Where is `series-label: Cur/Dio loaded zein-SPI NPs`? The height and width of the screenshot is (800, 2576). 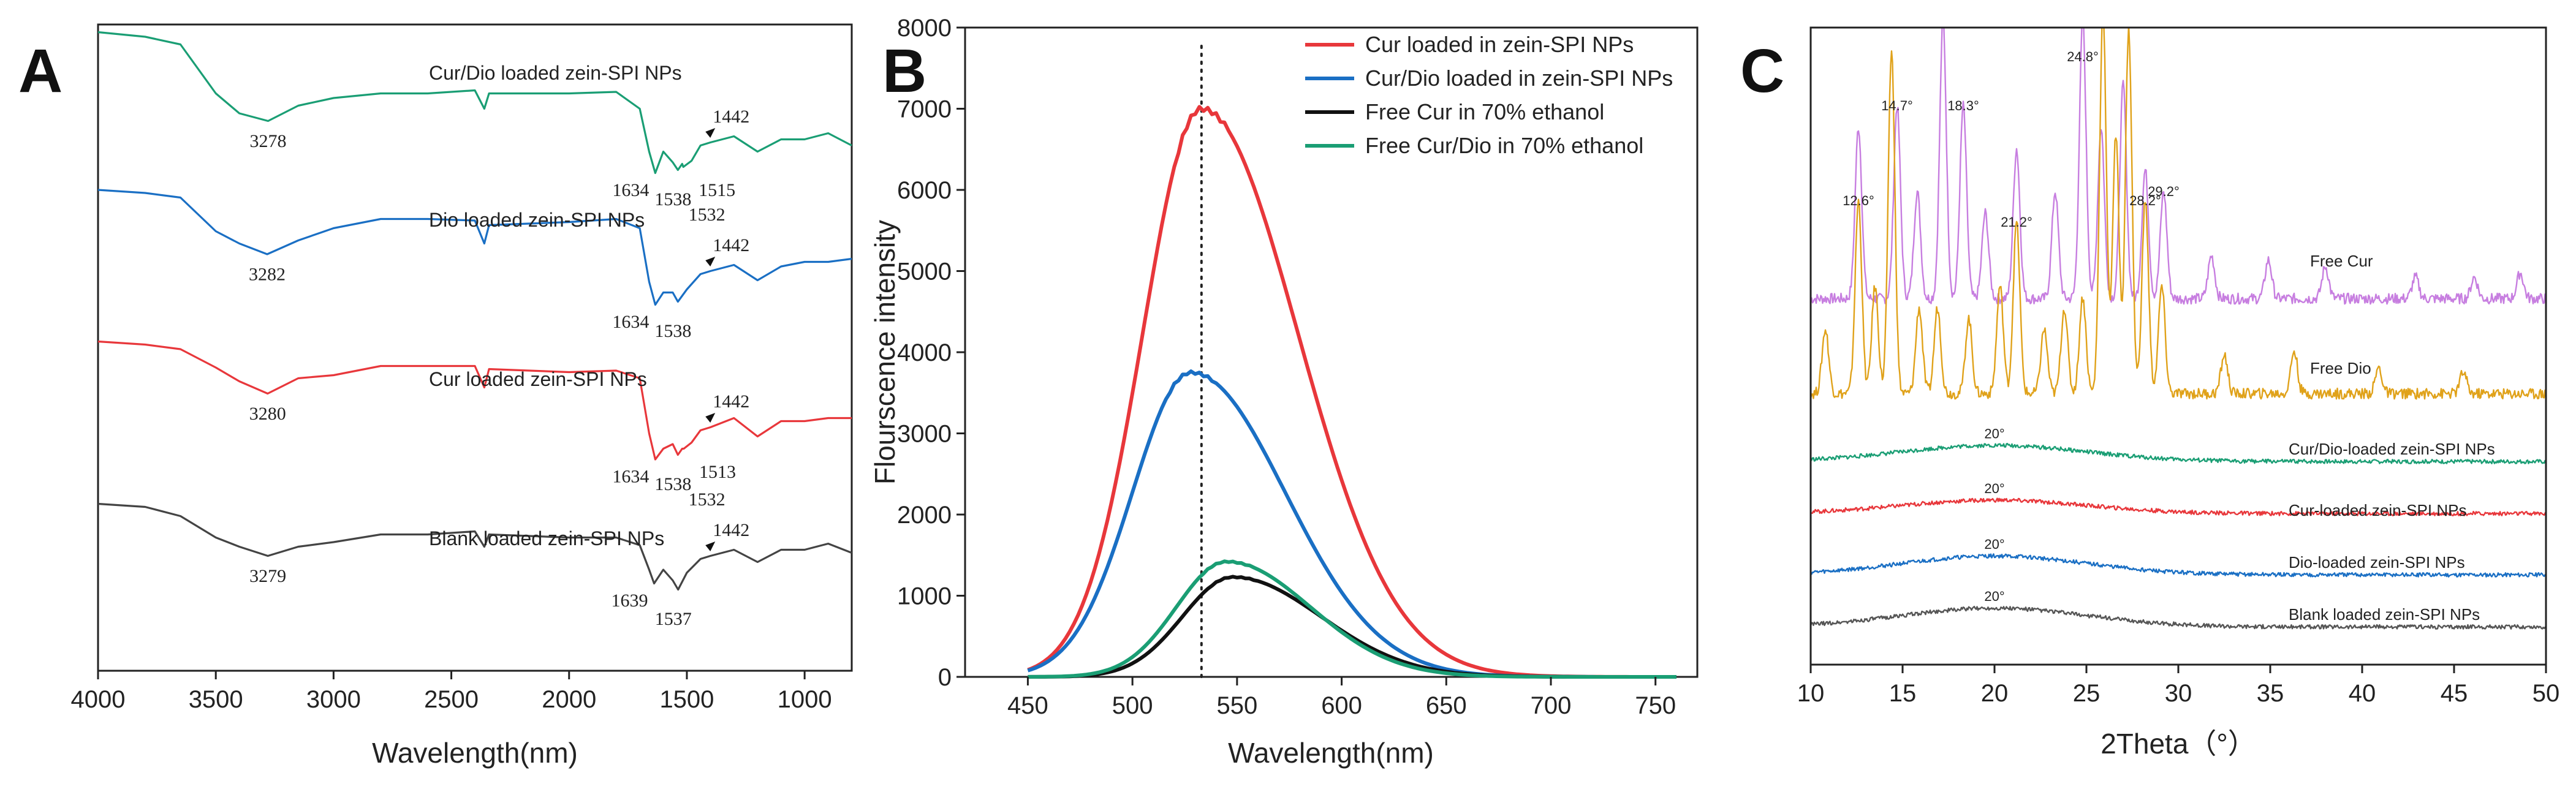
series-label: Cur/Dio loaded zein-SPI NPs is located at coordinates (555, 73).